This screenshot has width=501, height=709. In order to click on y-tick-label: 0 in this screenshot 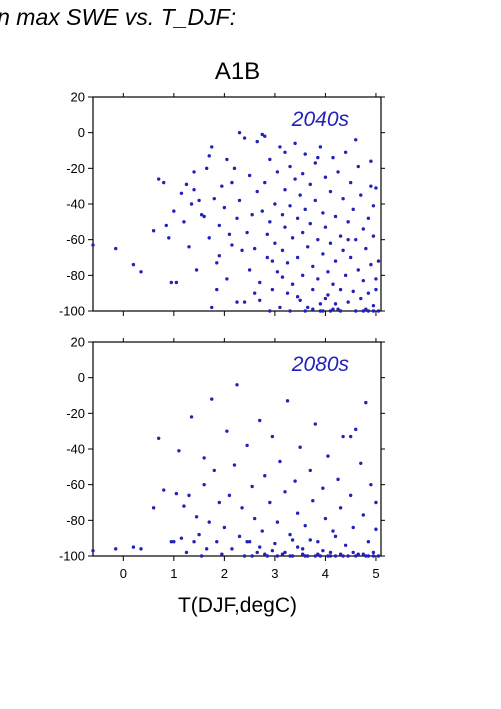, I will do `click(81, 132)`.